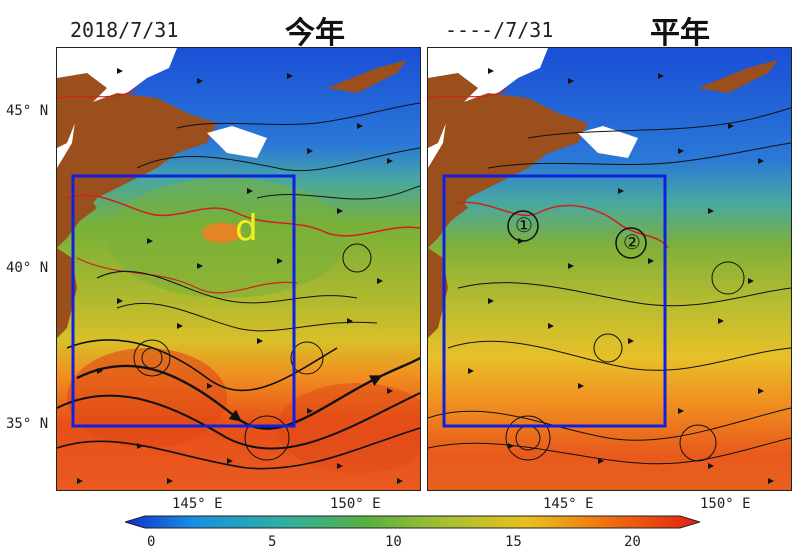 The image size is (799, 554). What do you see at coordinates (246, 228) in the screenshot?
I see `region-d-label: d` at bounding box center [246, 228].